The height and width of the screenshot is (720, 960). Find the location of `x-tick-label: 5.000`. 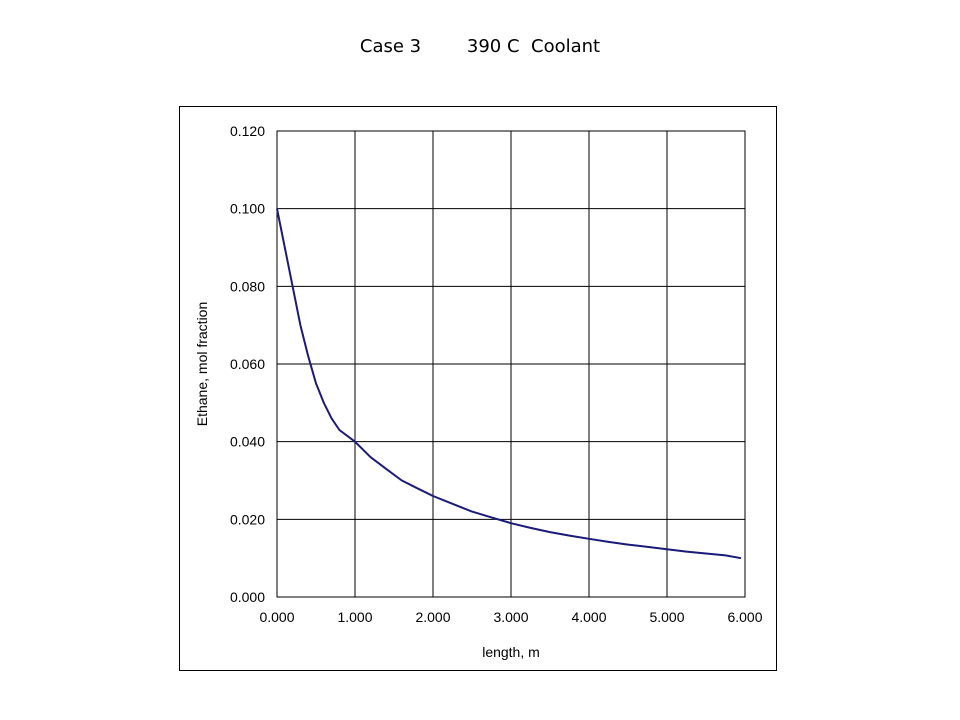

x-tick-label: 5.000 is located at coordinates (666, 617).